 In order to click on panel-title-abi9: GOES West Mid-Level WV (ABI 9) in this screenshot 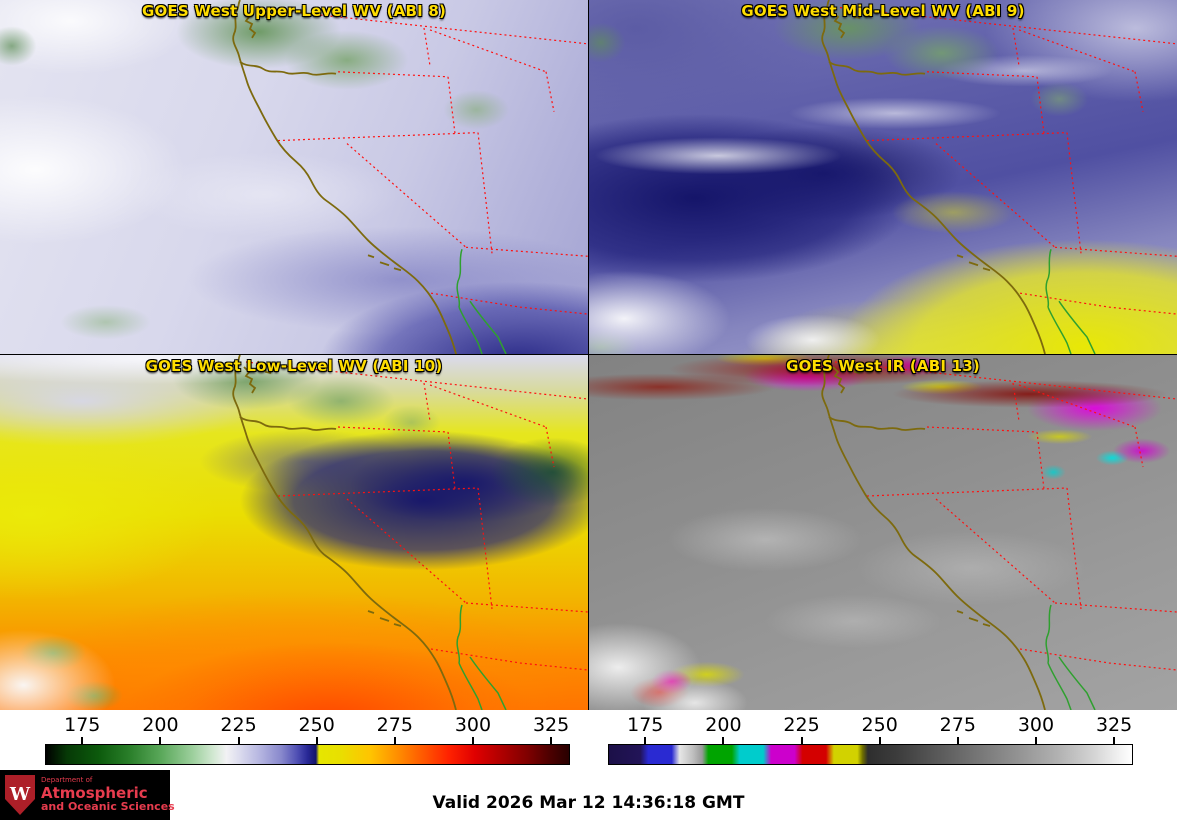, I will do `click(883, 11)`.